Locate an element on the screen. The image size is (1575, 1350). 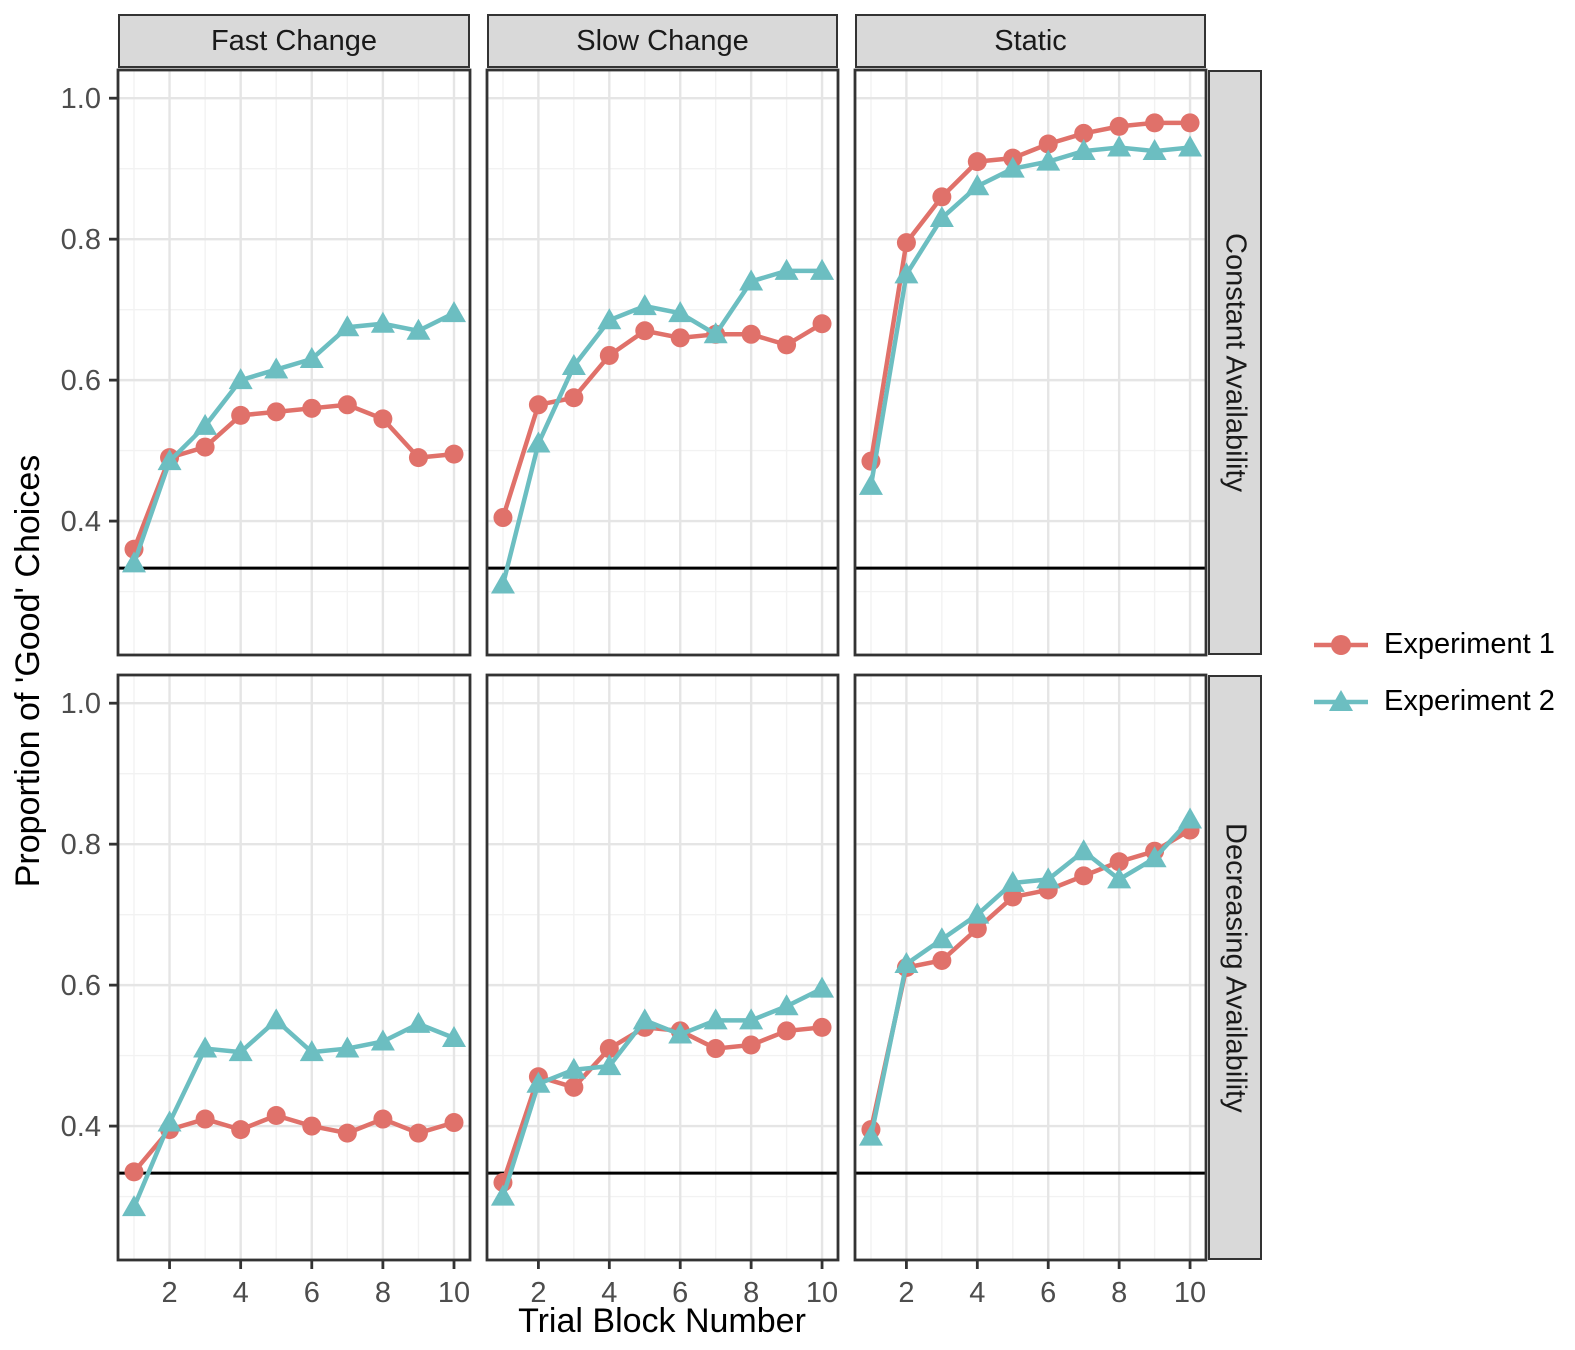
legend-item-experiment-1: Experiment 1 is located at coordinates (1433, 644).